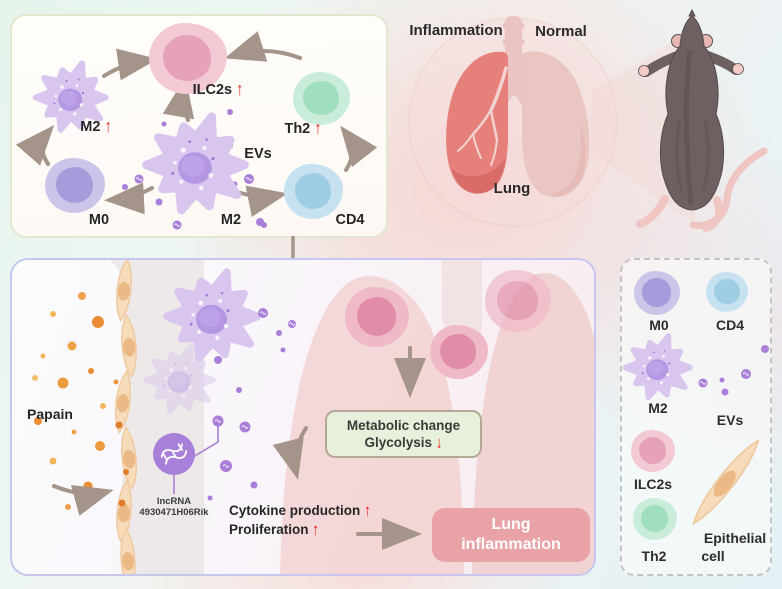 The width and height of the screenshot is (782, 589). Describe the element at coordinates (456, 30) in the screenshot. I see `inflammation-label: Inflammation` at that location.